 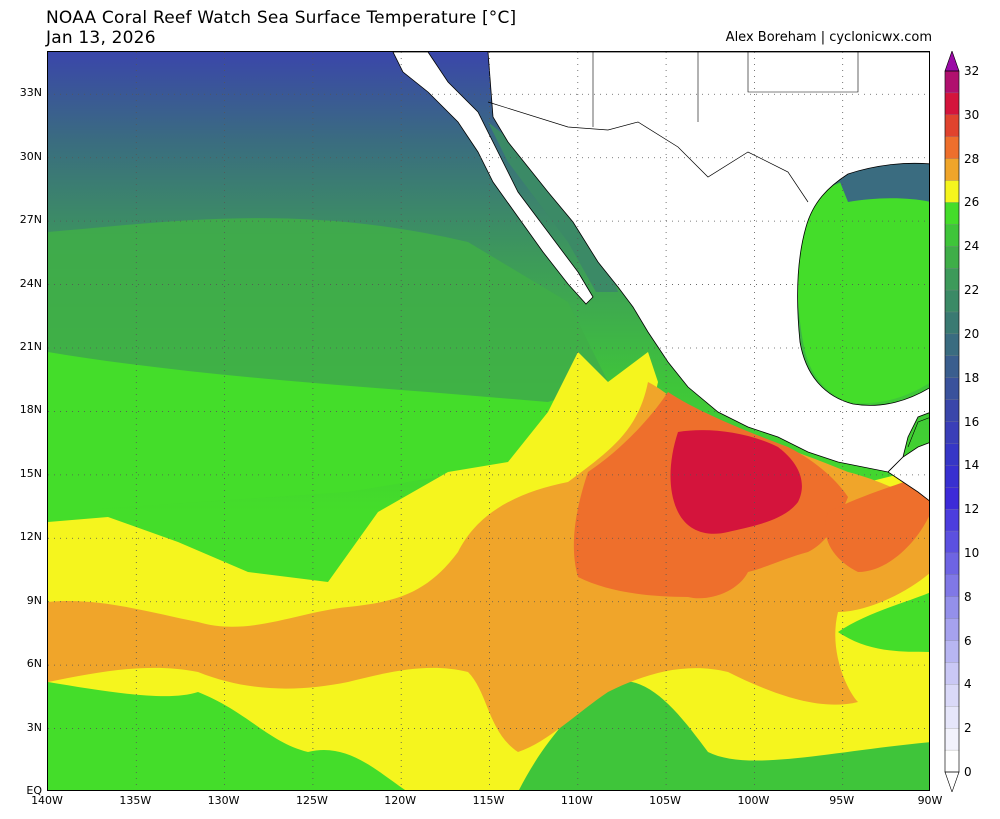 What do you see at coordinates (863, 287) in the screenshot?
I see `gulf-of-mexico-sst` at bounding box center [863, 287].